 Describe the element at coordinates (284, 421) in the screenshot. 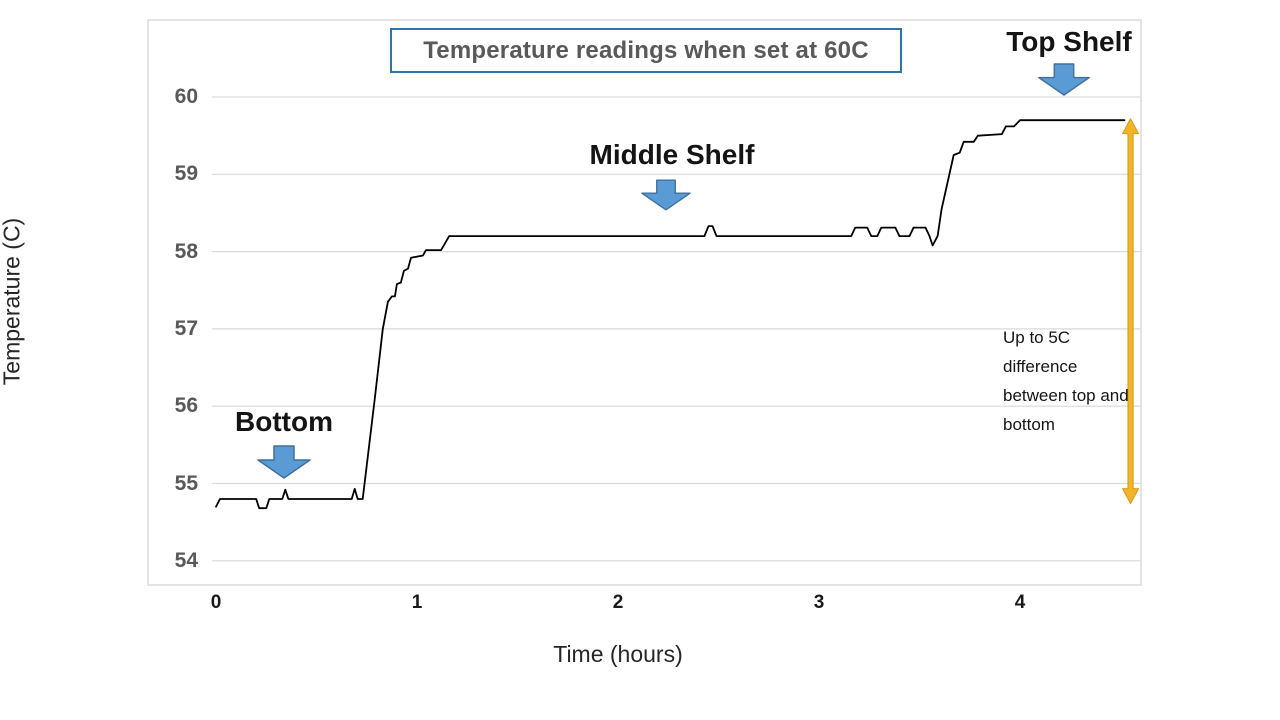

I see `annotation-bottom-label: Bottom` at that location.